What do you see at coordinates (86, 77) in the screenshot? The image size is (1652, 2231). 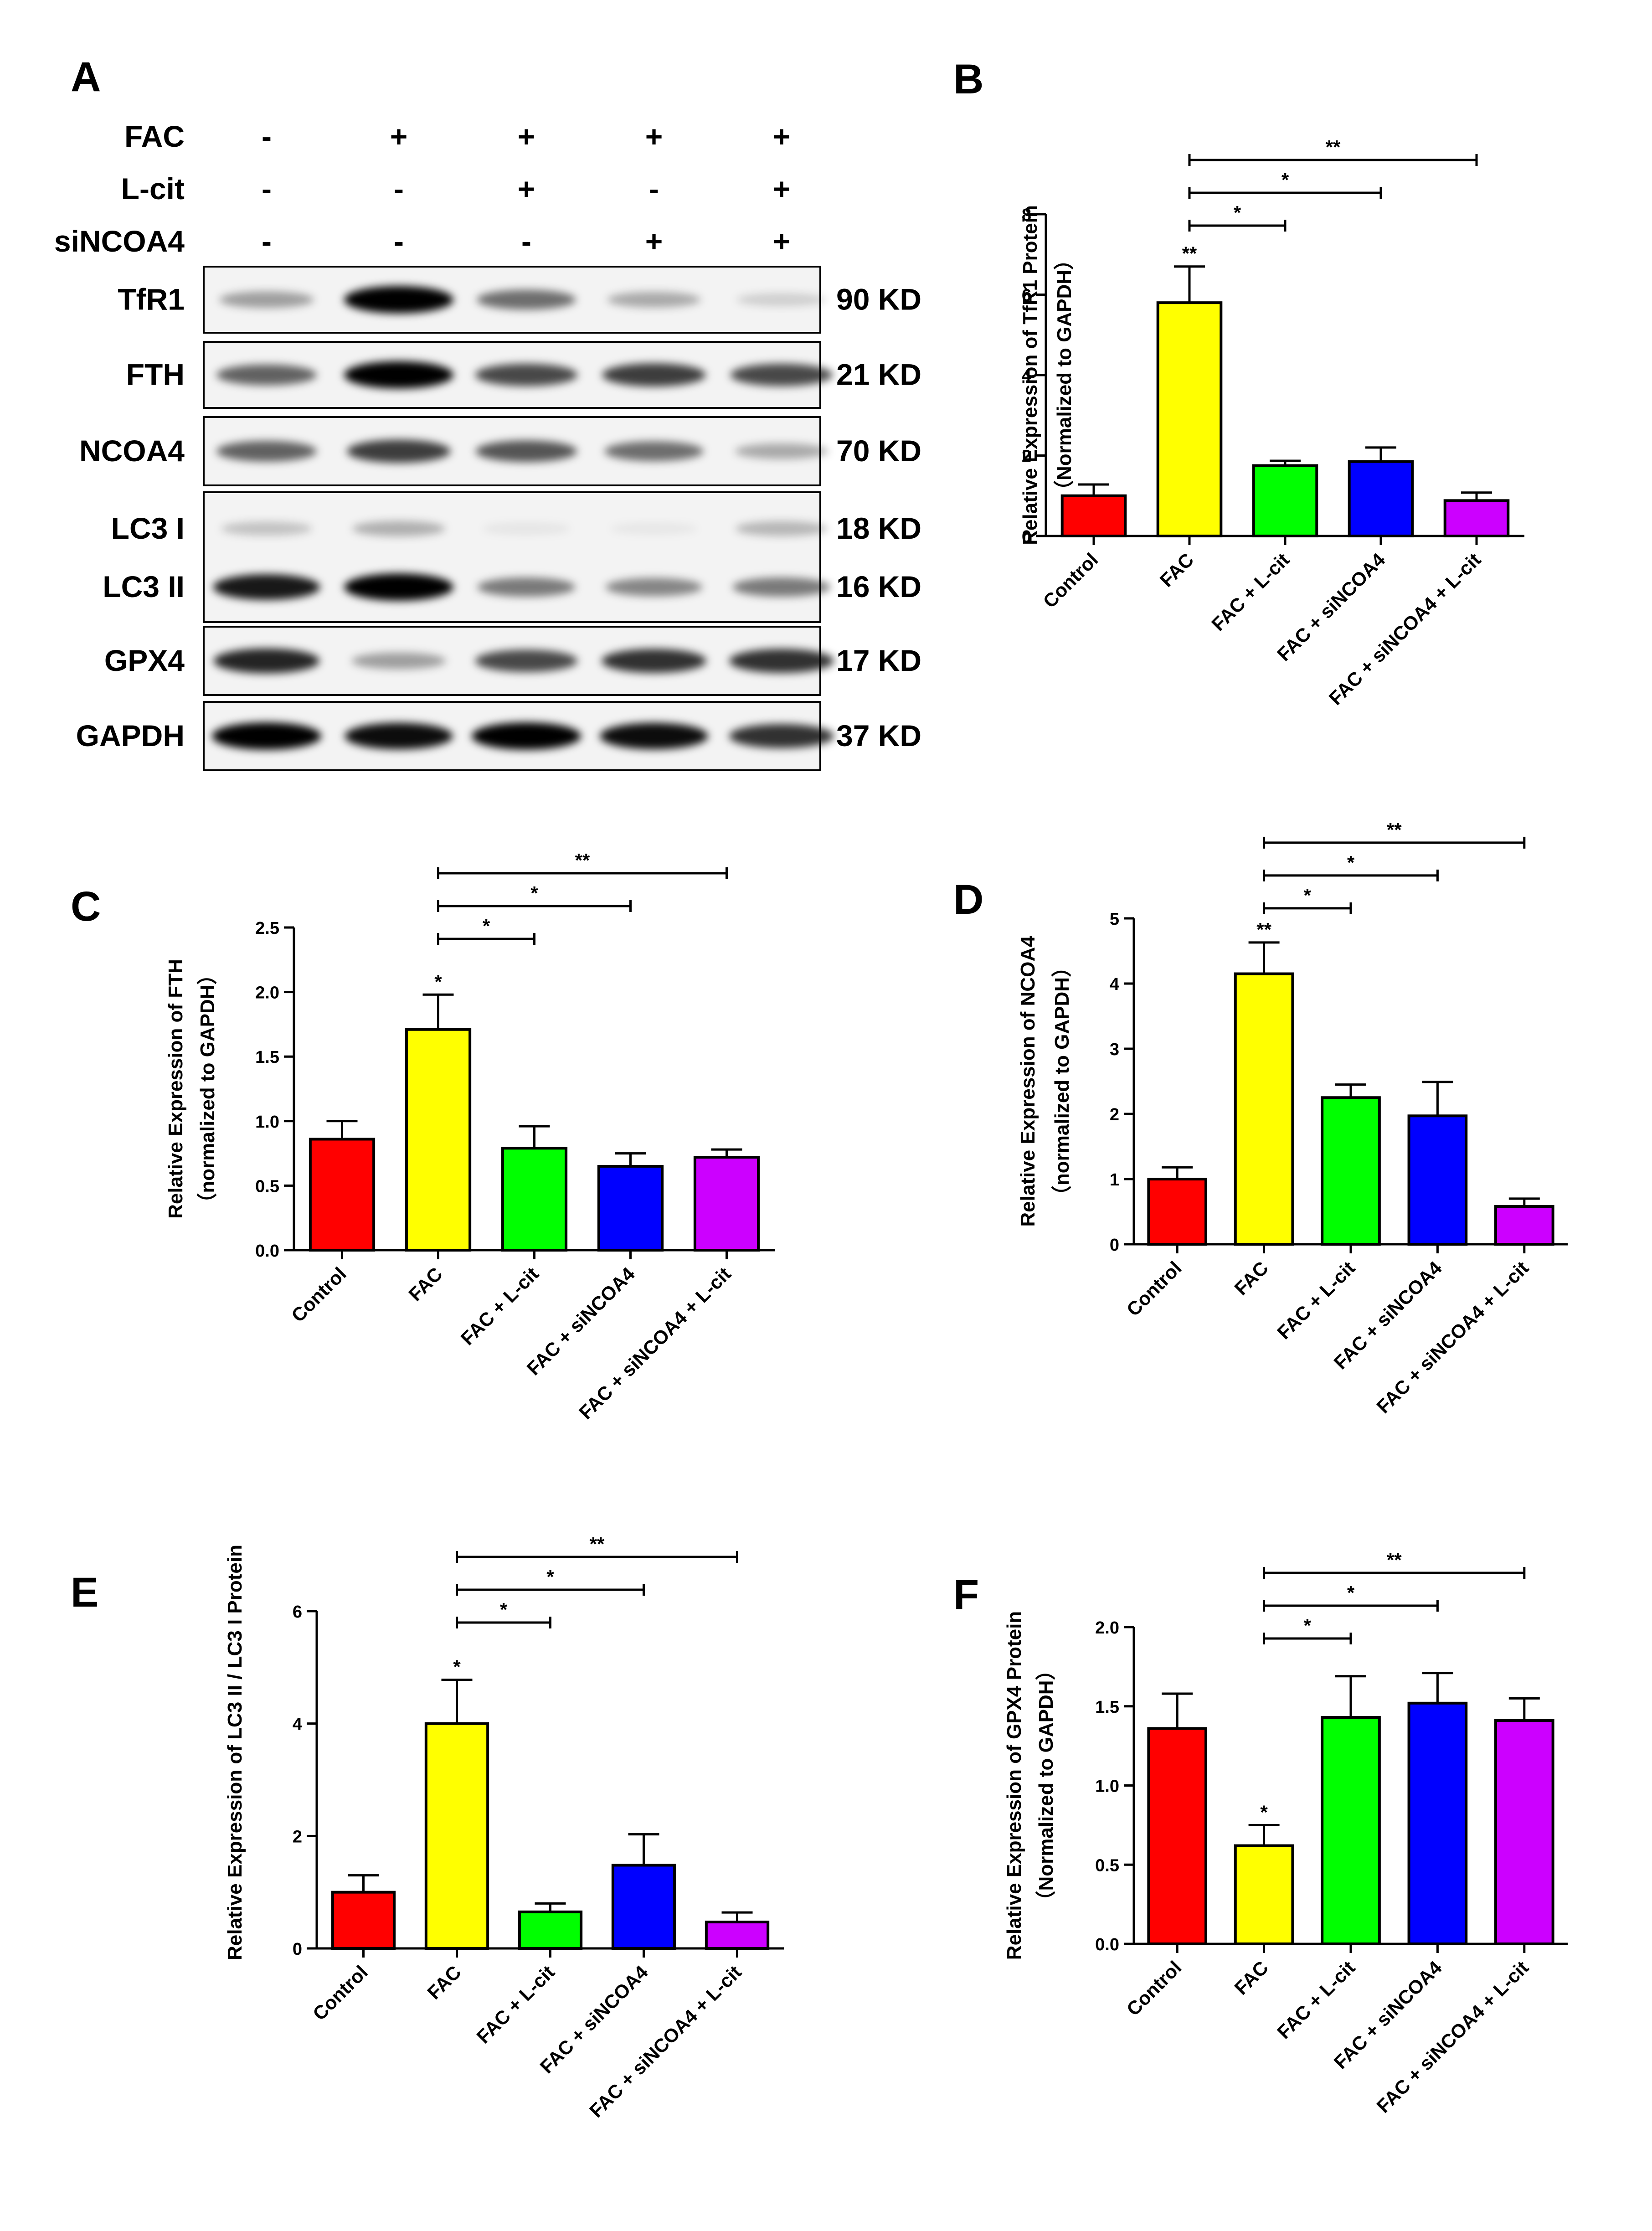 I see `panel-letter-a: A` at bounding box center [86, 77].